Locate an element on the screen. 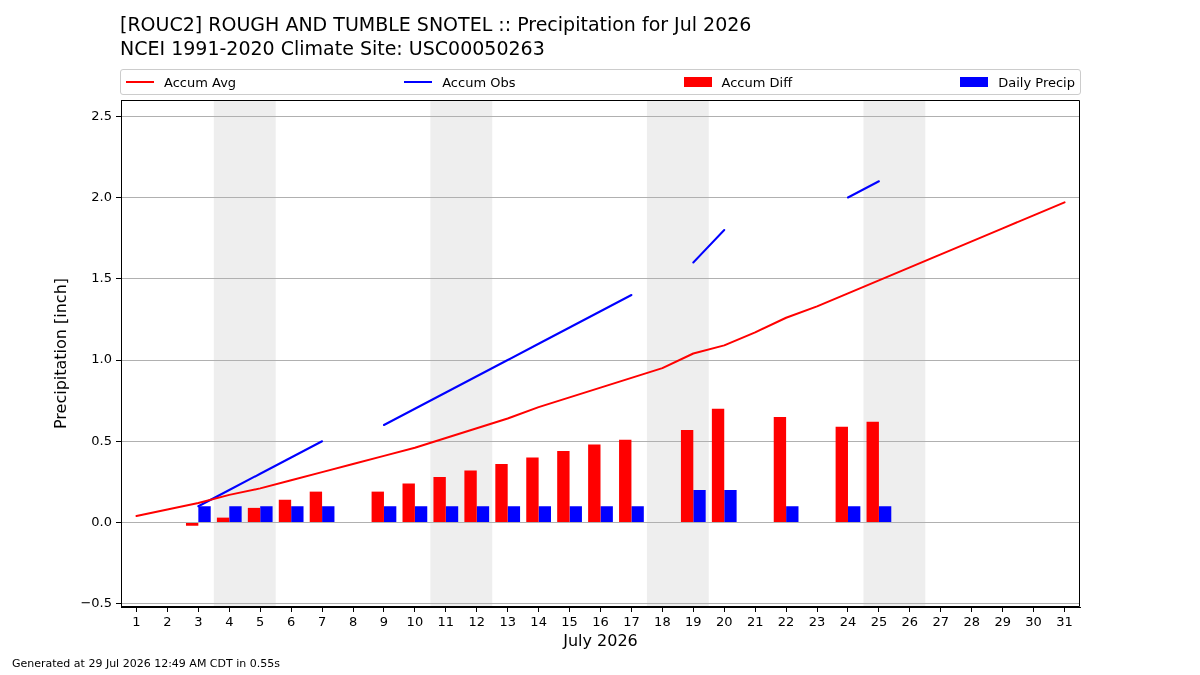 Image resolution: width=1200 pixels, height=675 pixels. x-tick-label: 29 is located at coordinates (1002, 622).